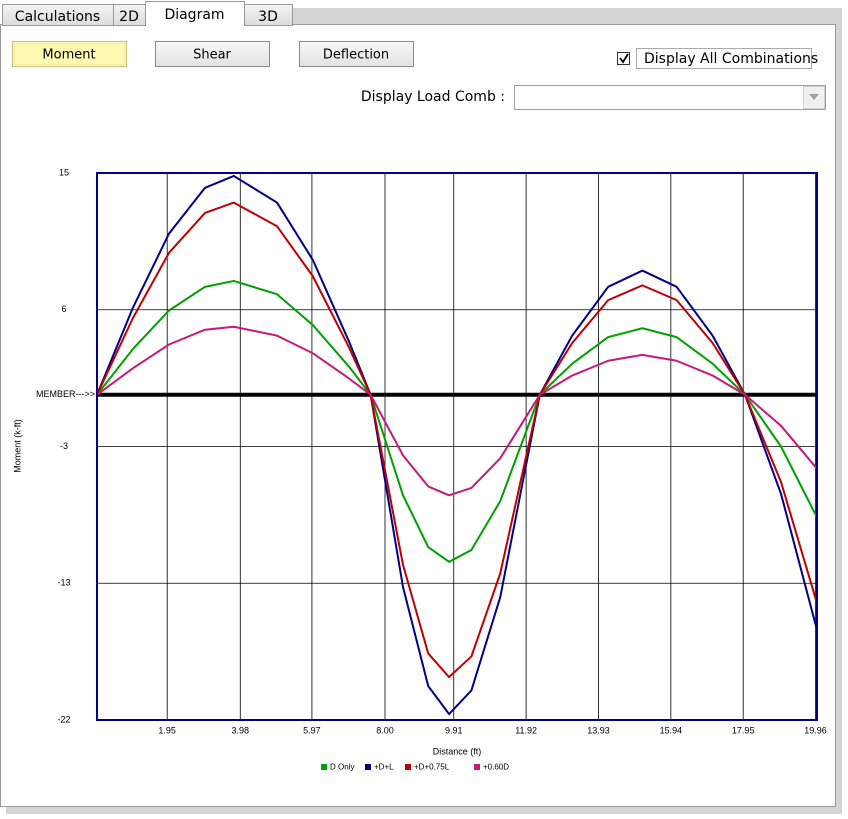  What do you see at coordinates (64, 446) in the screenshot?
I see `y-tick-label: -3` at bounding box center [64, 446].